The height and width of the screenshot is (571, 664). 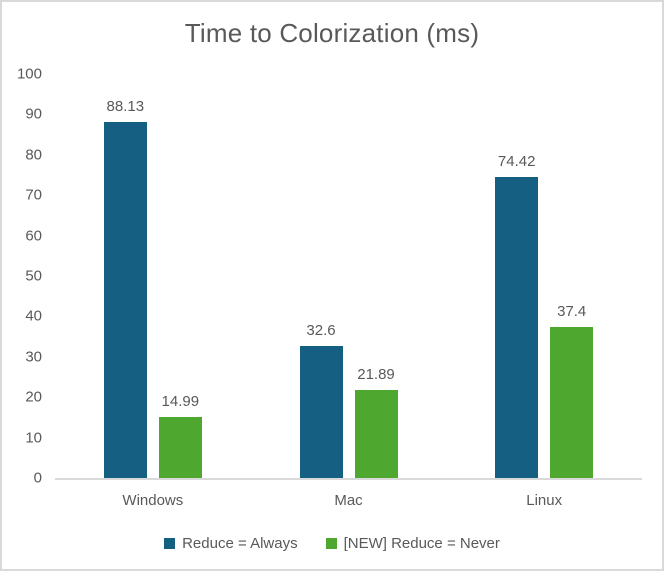 I want to click on y-tick-label: 40, so click(x=33, y=316).